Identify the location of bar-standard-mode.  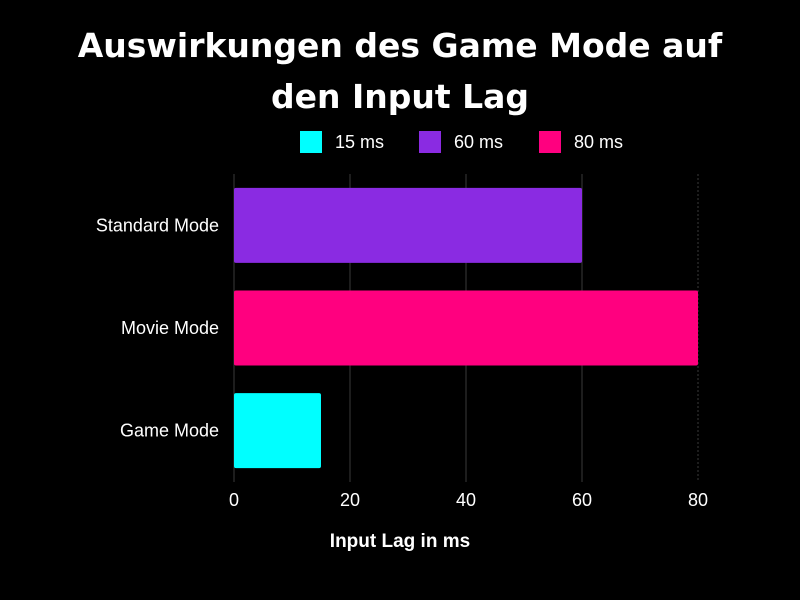
(408, 225).